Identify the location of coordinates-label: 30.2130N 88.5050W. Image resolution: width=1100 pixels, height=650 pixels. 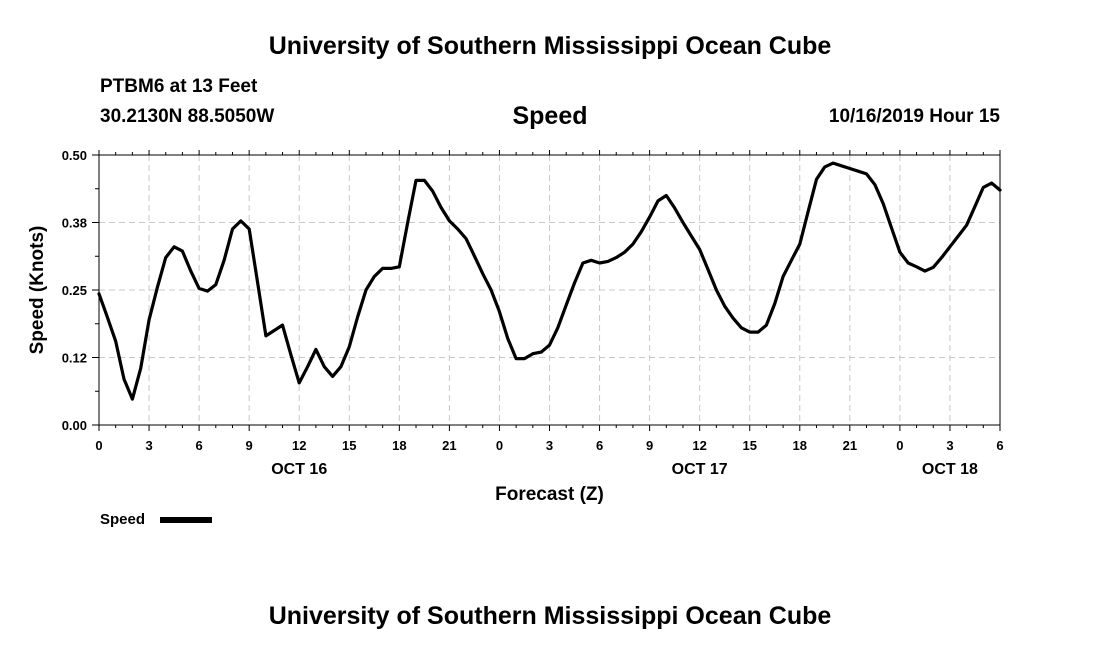
(187, 116).